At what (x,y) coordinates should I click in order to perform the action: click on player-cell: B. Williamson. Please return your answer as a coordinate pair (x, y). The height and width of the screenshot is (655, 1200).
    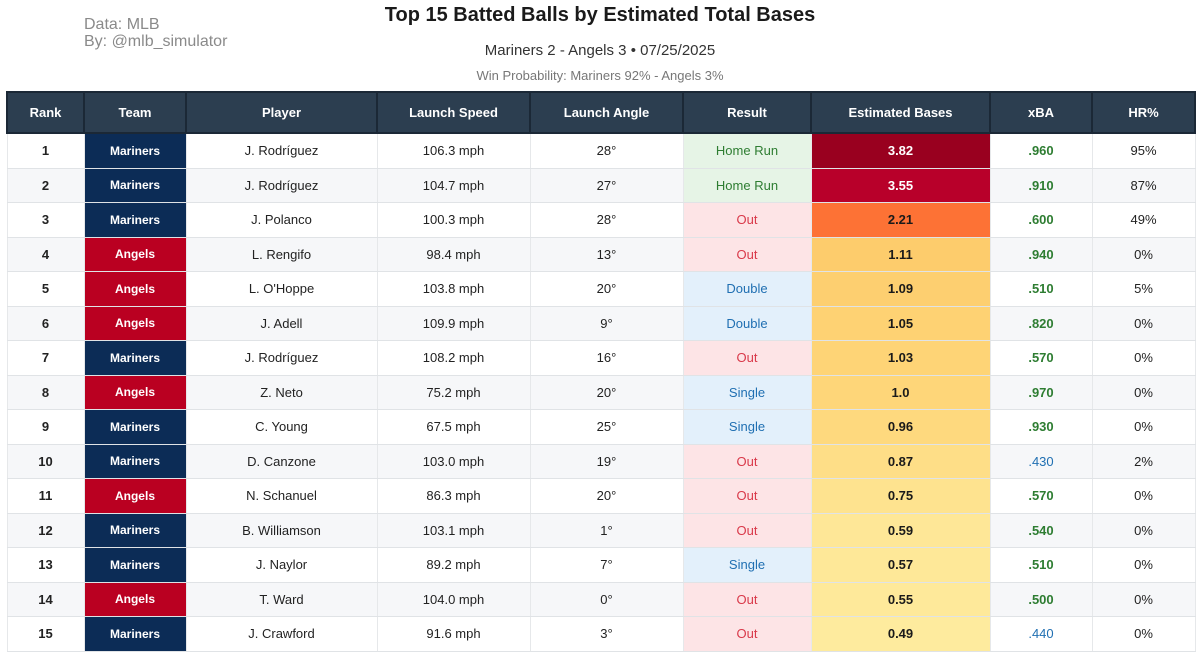
    Looking at the image, I should click on (281, 530).